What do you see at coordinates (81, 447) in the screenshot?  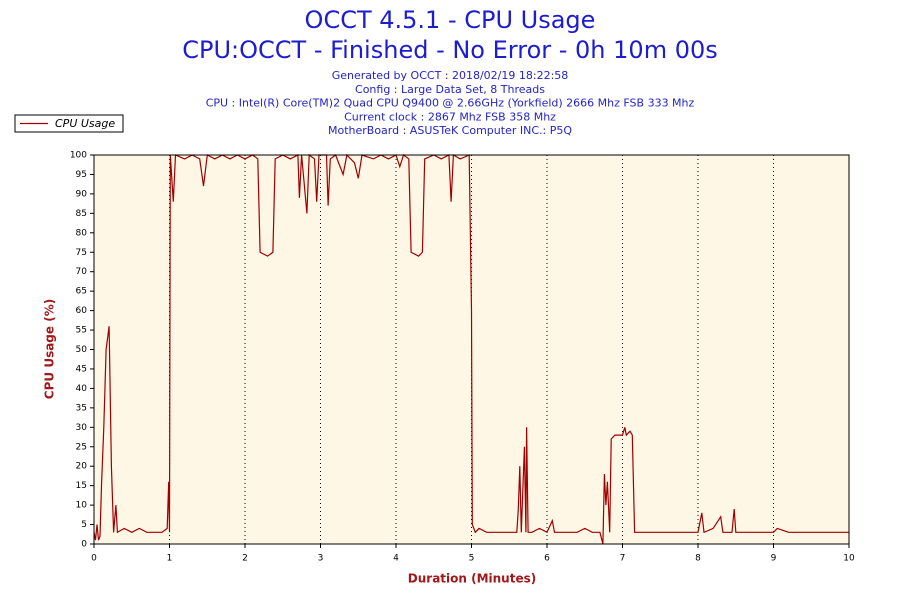 I see `y-tick-label: 25` at bounding box center [81, 447].